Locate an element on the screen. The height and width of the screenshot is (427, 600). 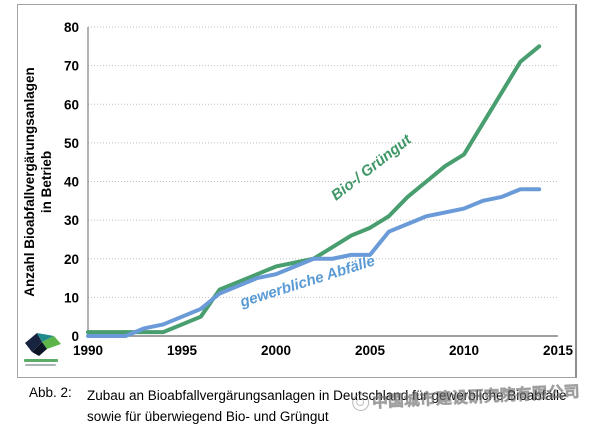
logo-gem-icon is located at coordinates (43, 344).